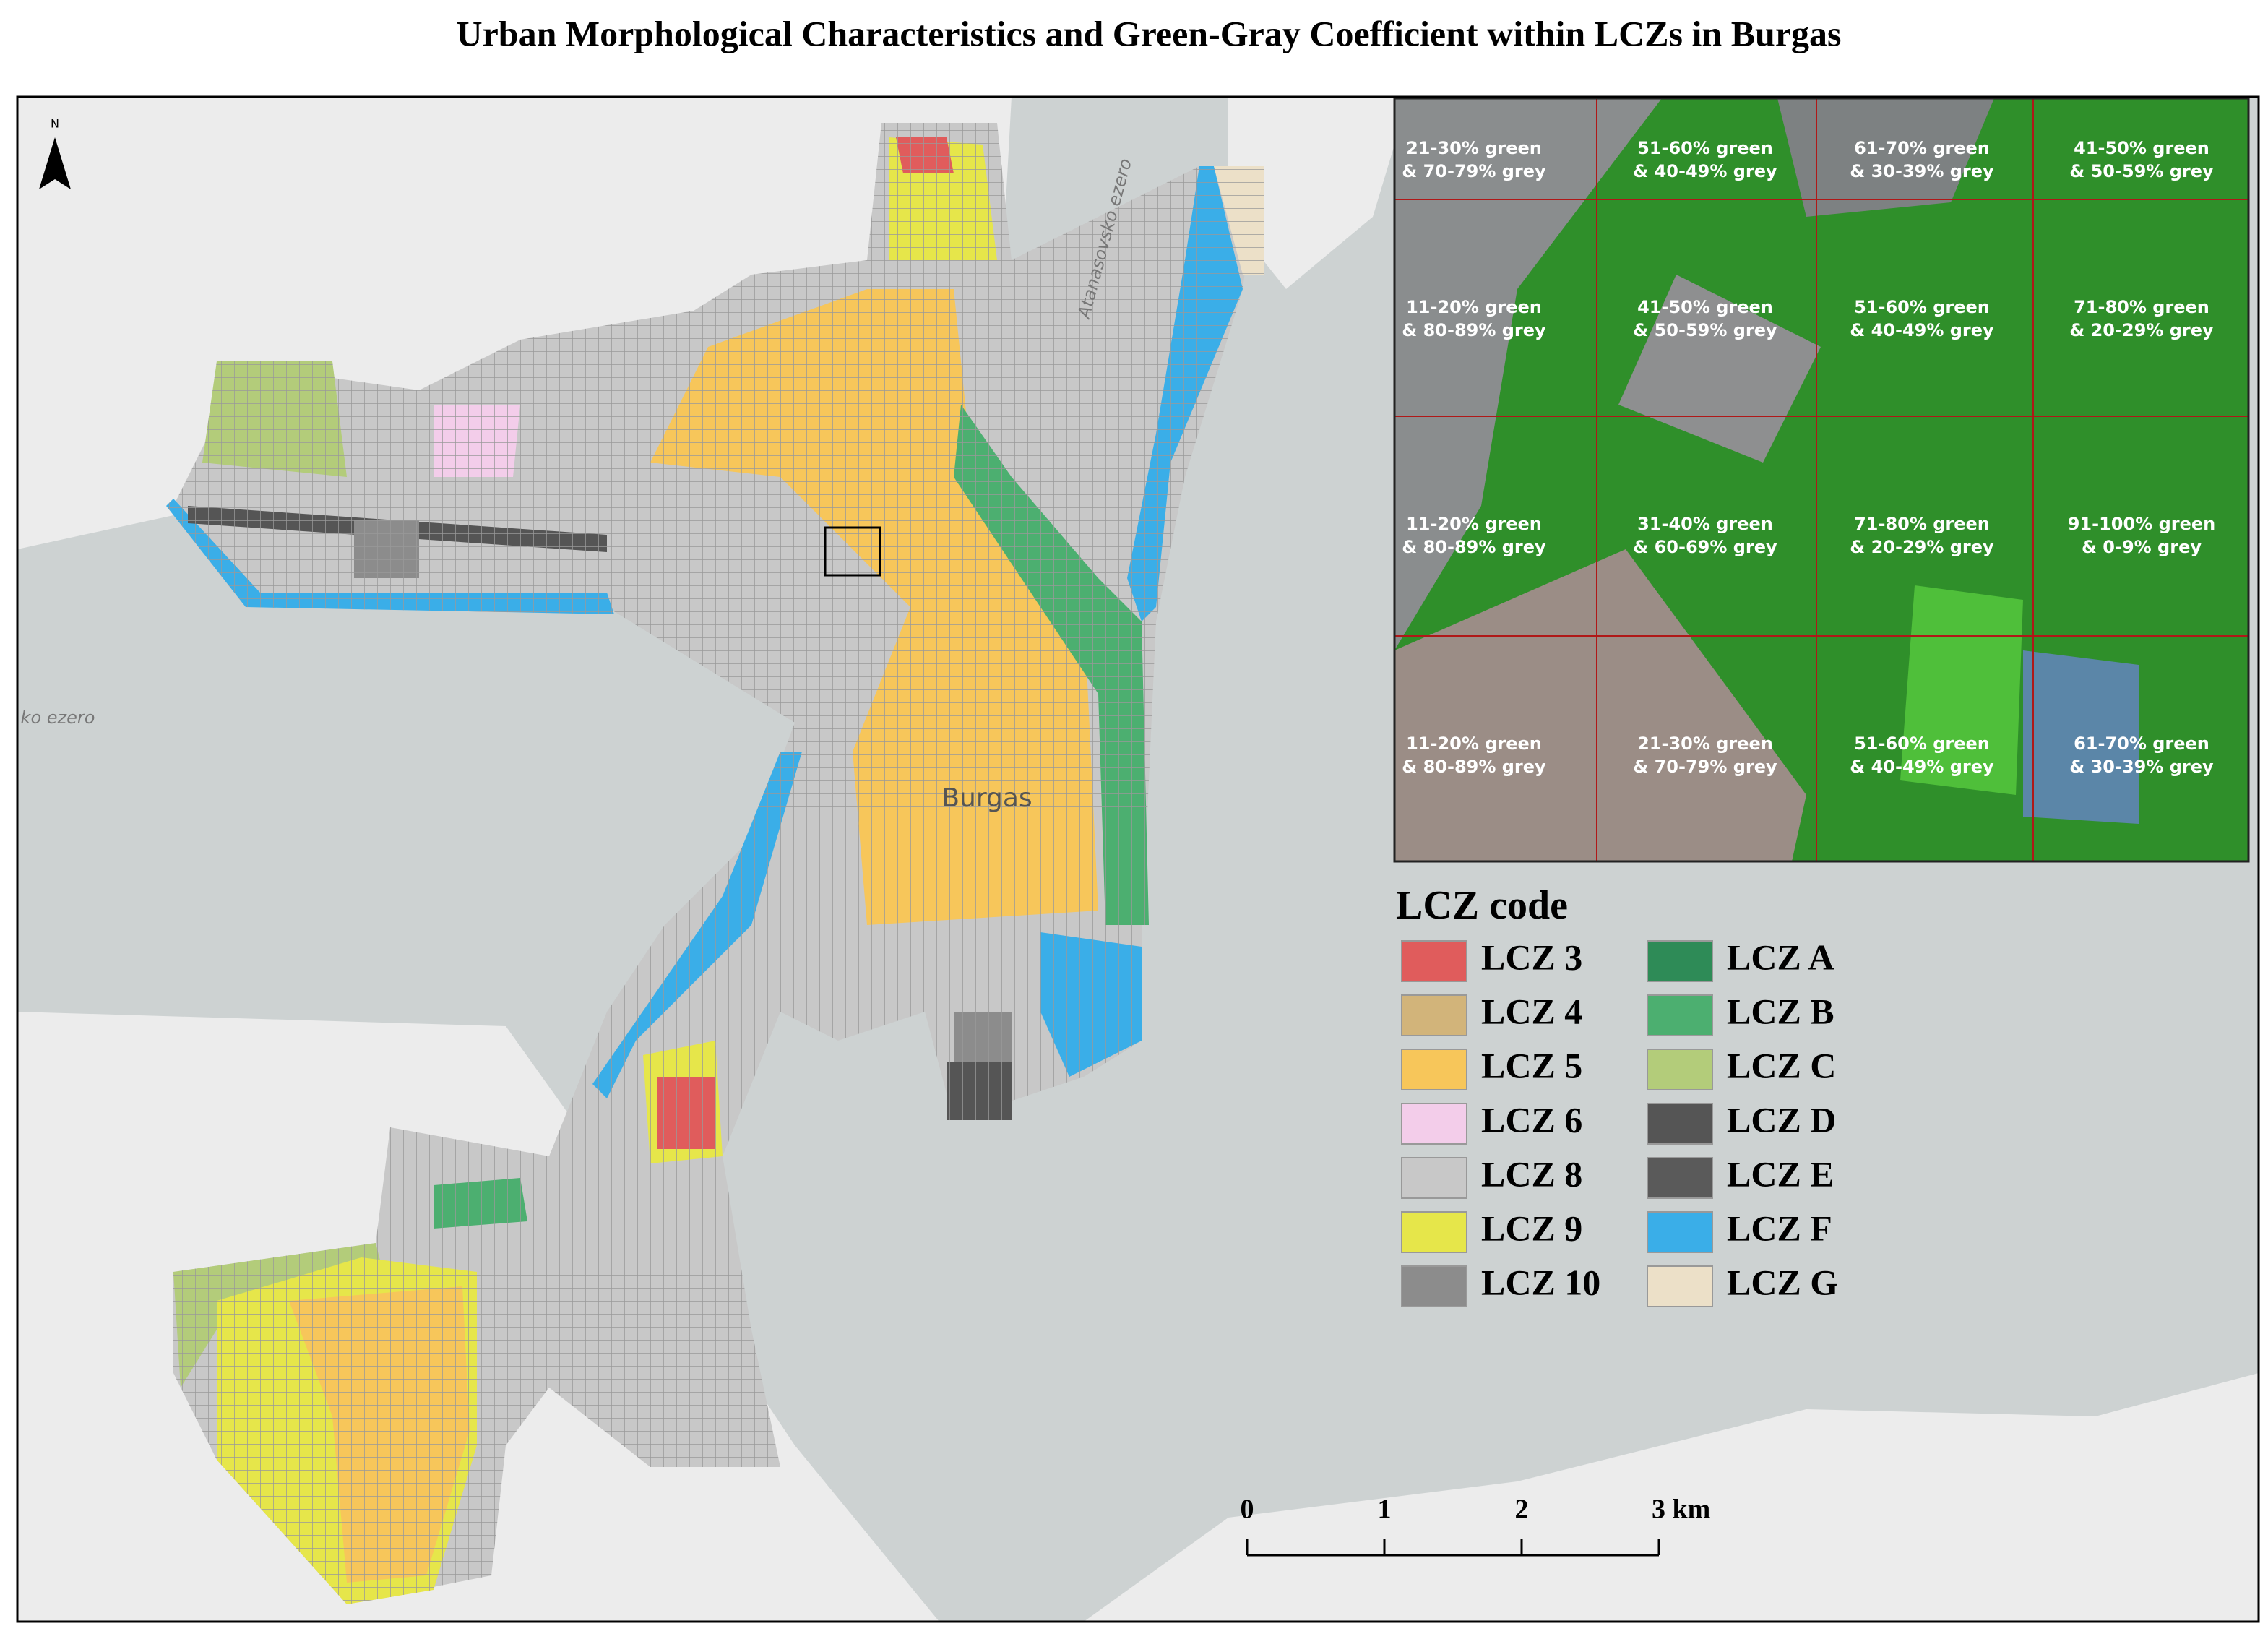  Describe the element at coordinates (1681, 1509) in the screenshot. I see `scale-label: 3 km` at that location.